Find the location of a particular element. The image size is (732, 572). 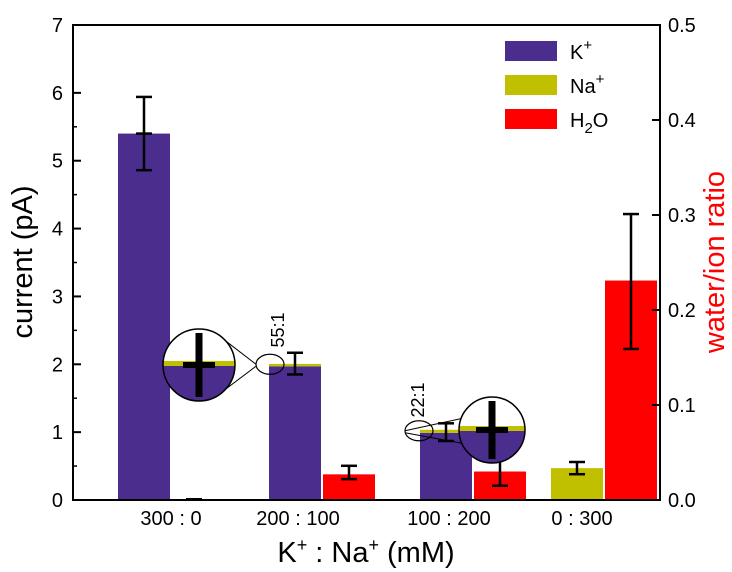

y-tick-label: 2 is located at coordinates (57, 365).